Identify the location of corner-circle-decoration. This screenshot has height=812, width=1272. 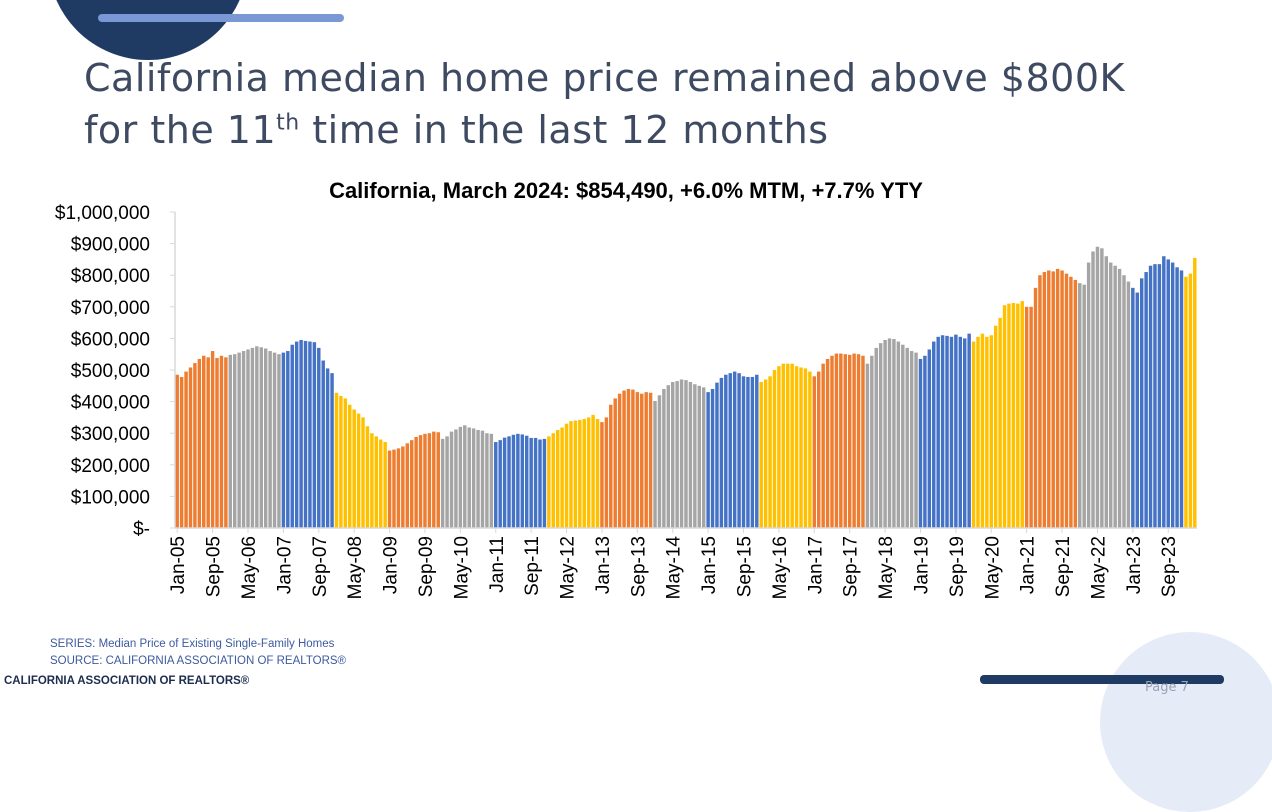
(1186, 722).